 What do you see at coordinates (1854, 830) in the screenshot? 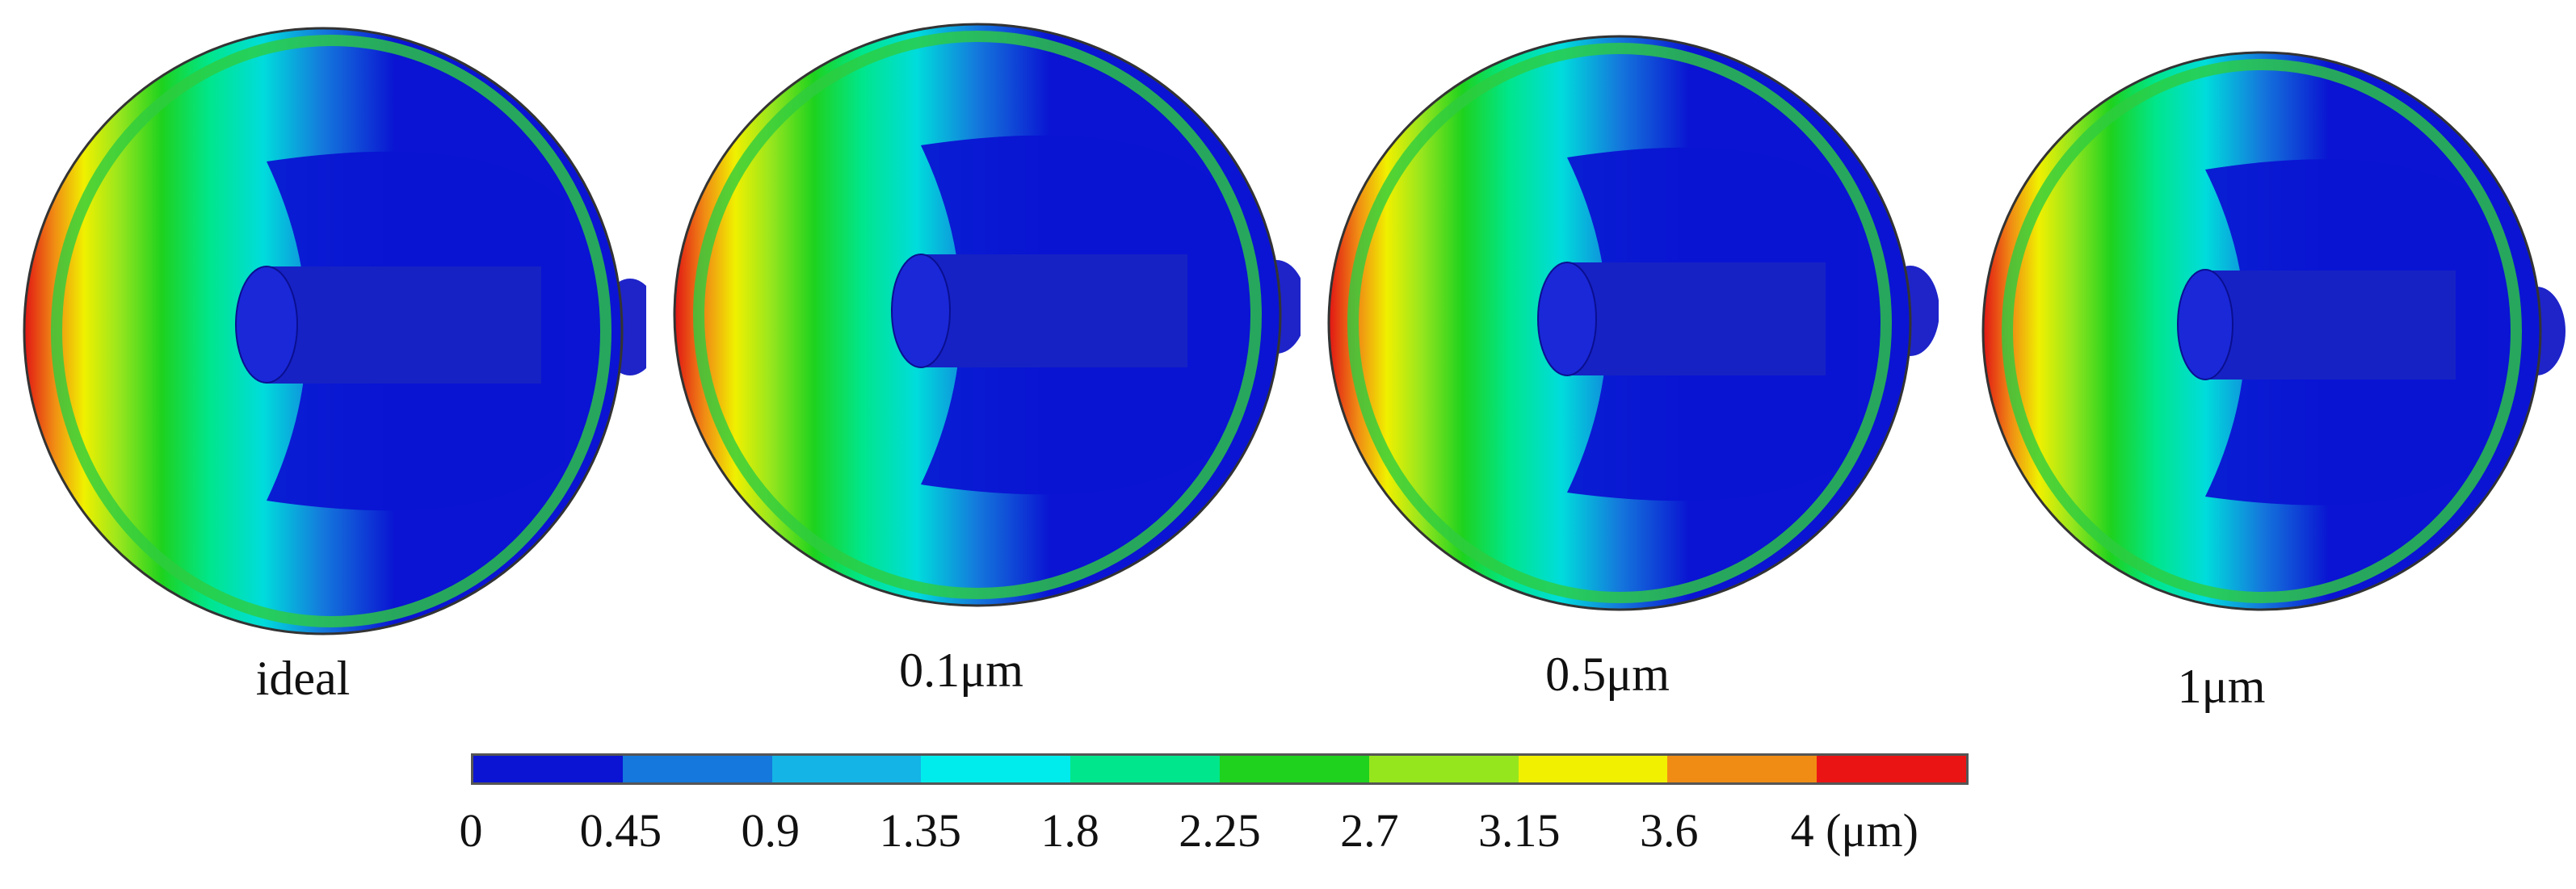
I see `colorbar-tick-label: 4 (μm)` at bounding box center [1854, 830].